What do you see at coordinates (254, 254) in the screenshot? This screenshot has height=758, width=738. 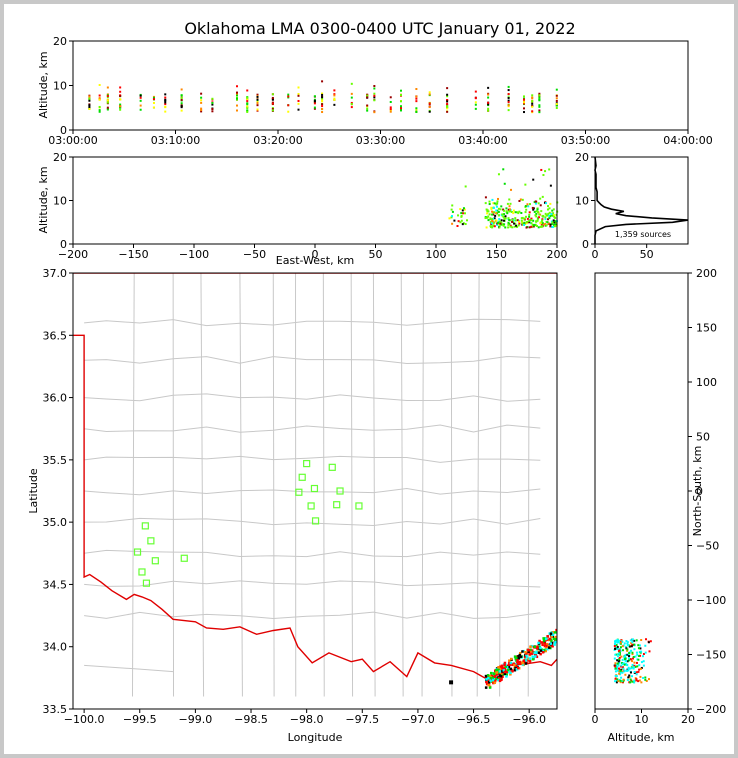 I see `east-west-tick-label: −50` at bounding box center [254, 254].